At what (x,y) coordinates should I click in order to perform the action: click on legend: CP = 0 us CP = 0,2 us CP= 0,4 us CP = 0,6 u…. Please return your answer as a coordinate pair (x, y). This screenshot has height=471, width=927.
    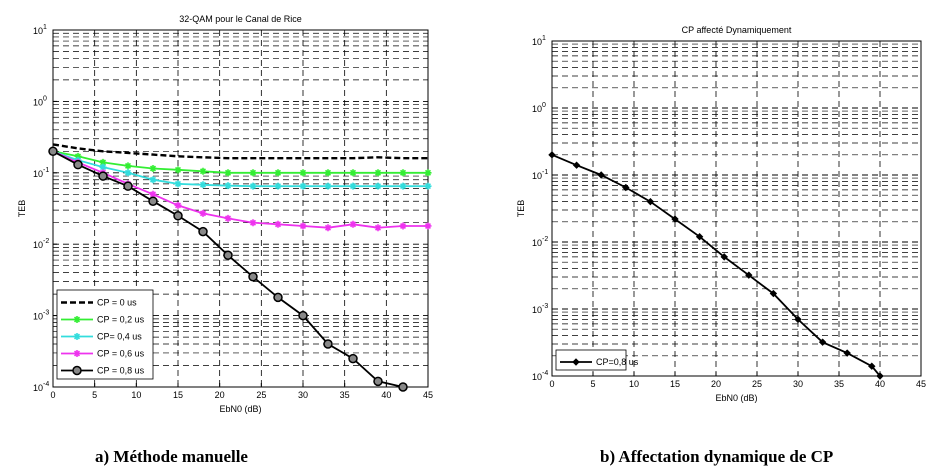
    Looking at the image, I should click on (105, 334).